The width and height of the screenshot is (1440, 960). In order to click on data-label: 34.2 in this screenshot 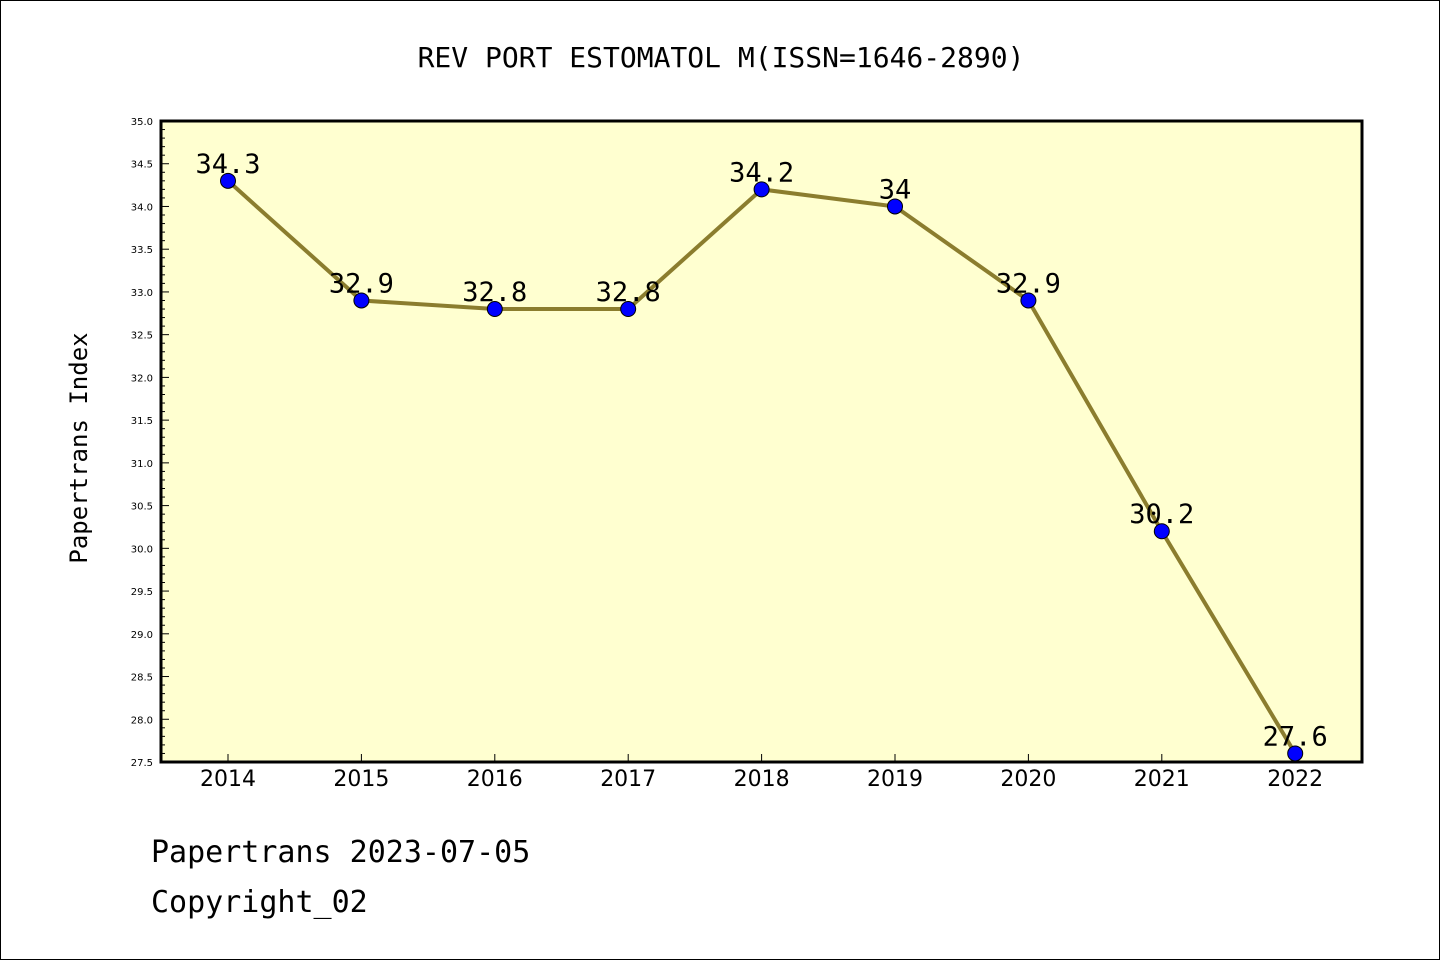, I will do `click(761, 172)`.